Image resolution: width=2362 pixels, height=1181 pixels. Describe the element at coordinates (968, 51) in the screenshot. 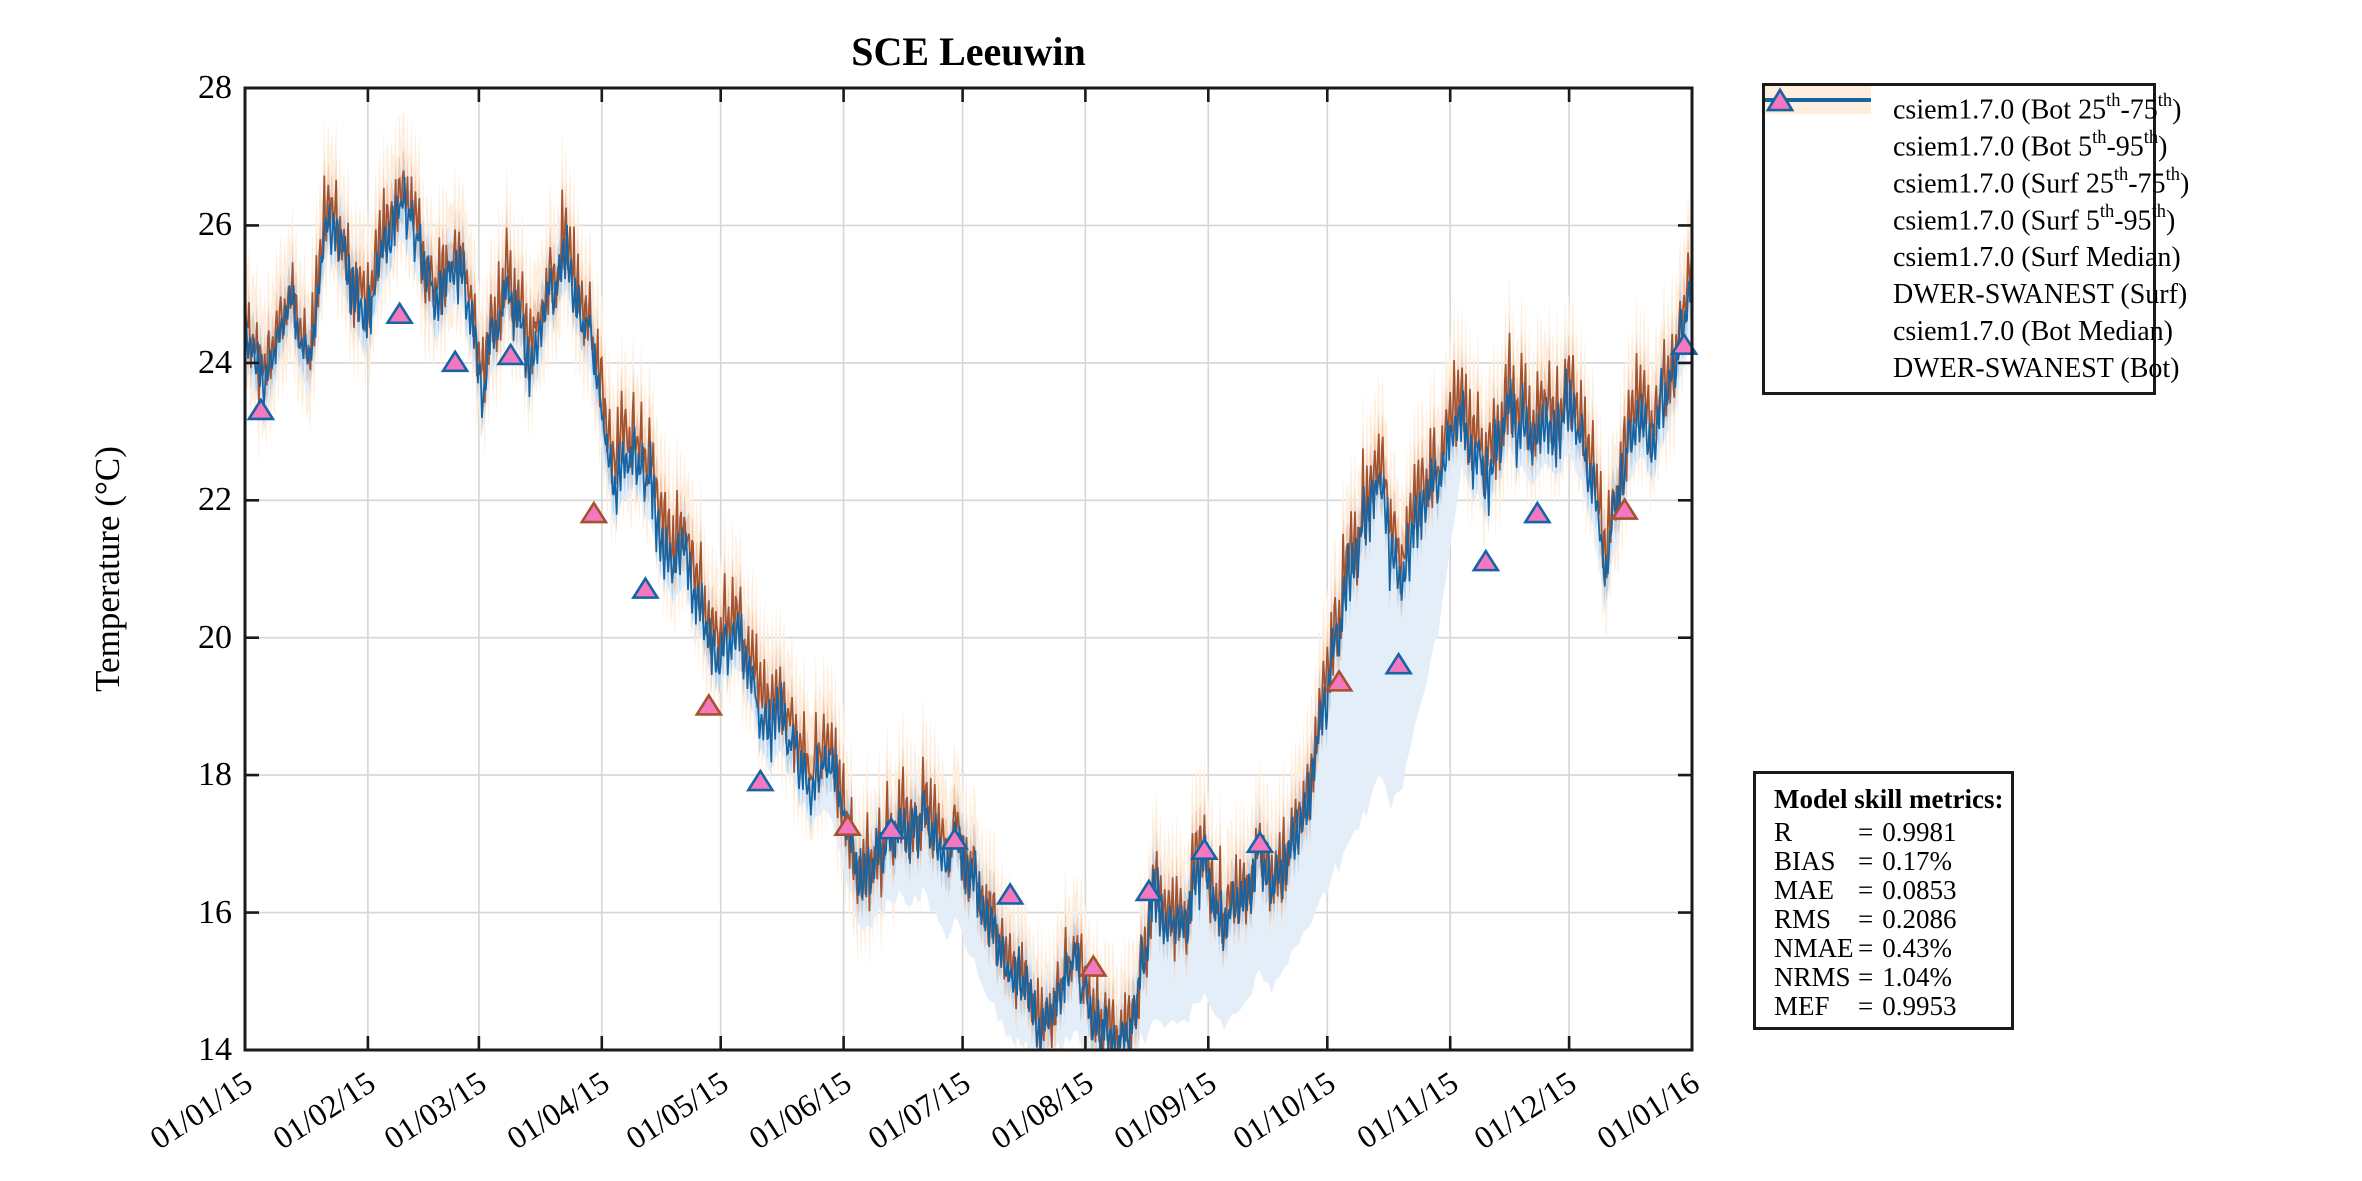

I see `chart-title: SCE Leeuwin` at that location.